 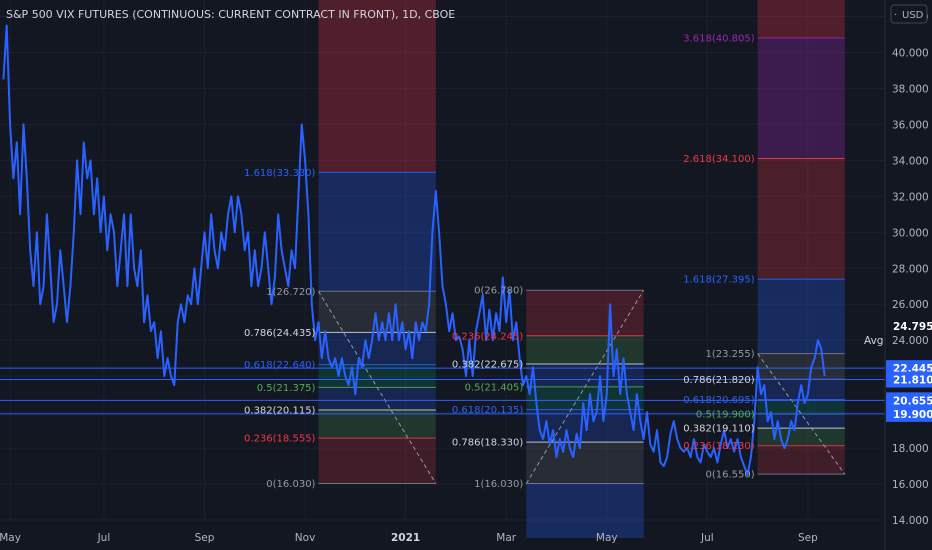 What do you see at coordinates (719, 38) in the screenshot?
I see `fib-level-label: 3.618(40.805)` at bounding box center [719, 38].